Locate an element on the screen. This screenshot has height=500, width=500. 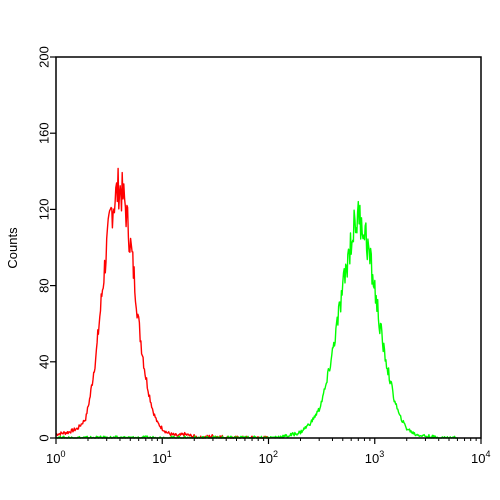
y-axis-ticks: 0 40 80 120 160 200 is located at coordinates (46, 244).